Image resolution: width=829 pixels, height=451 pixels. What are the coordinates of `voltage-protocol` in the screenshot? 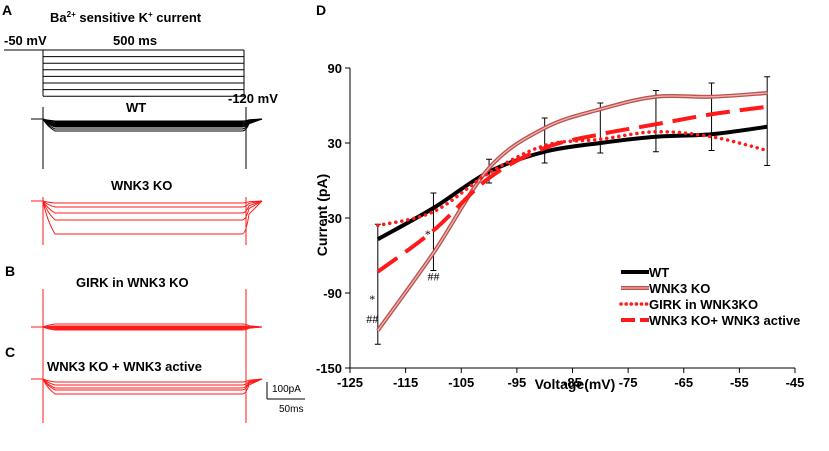 It's located at (124, 73).